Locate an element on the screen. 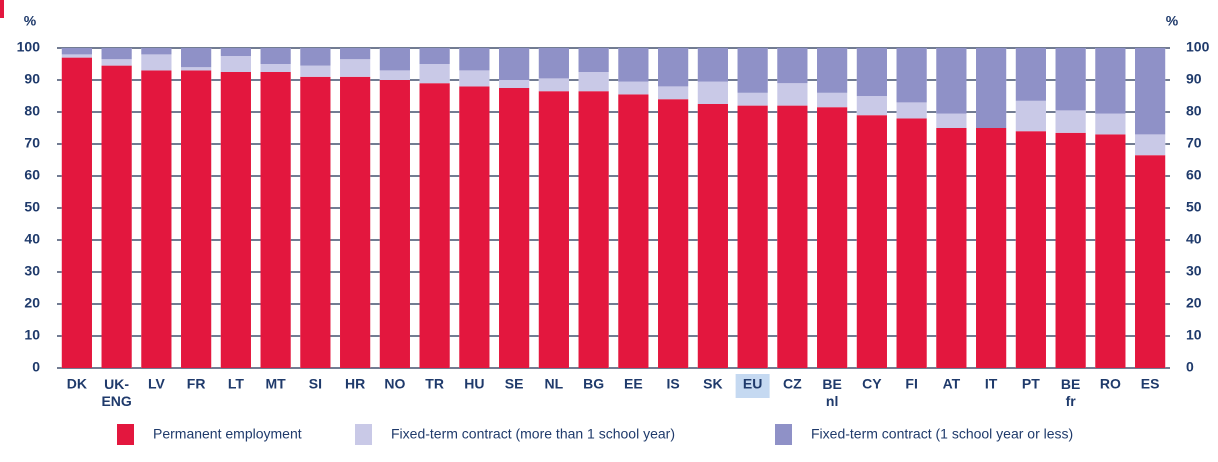 The image size is (1218, 462). y2-tick-label: 30 is located at coordinates (1194, 271).